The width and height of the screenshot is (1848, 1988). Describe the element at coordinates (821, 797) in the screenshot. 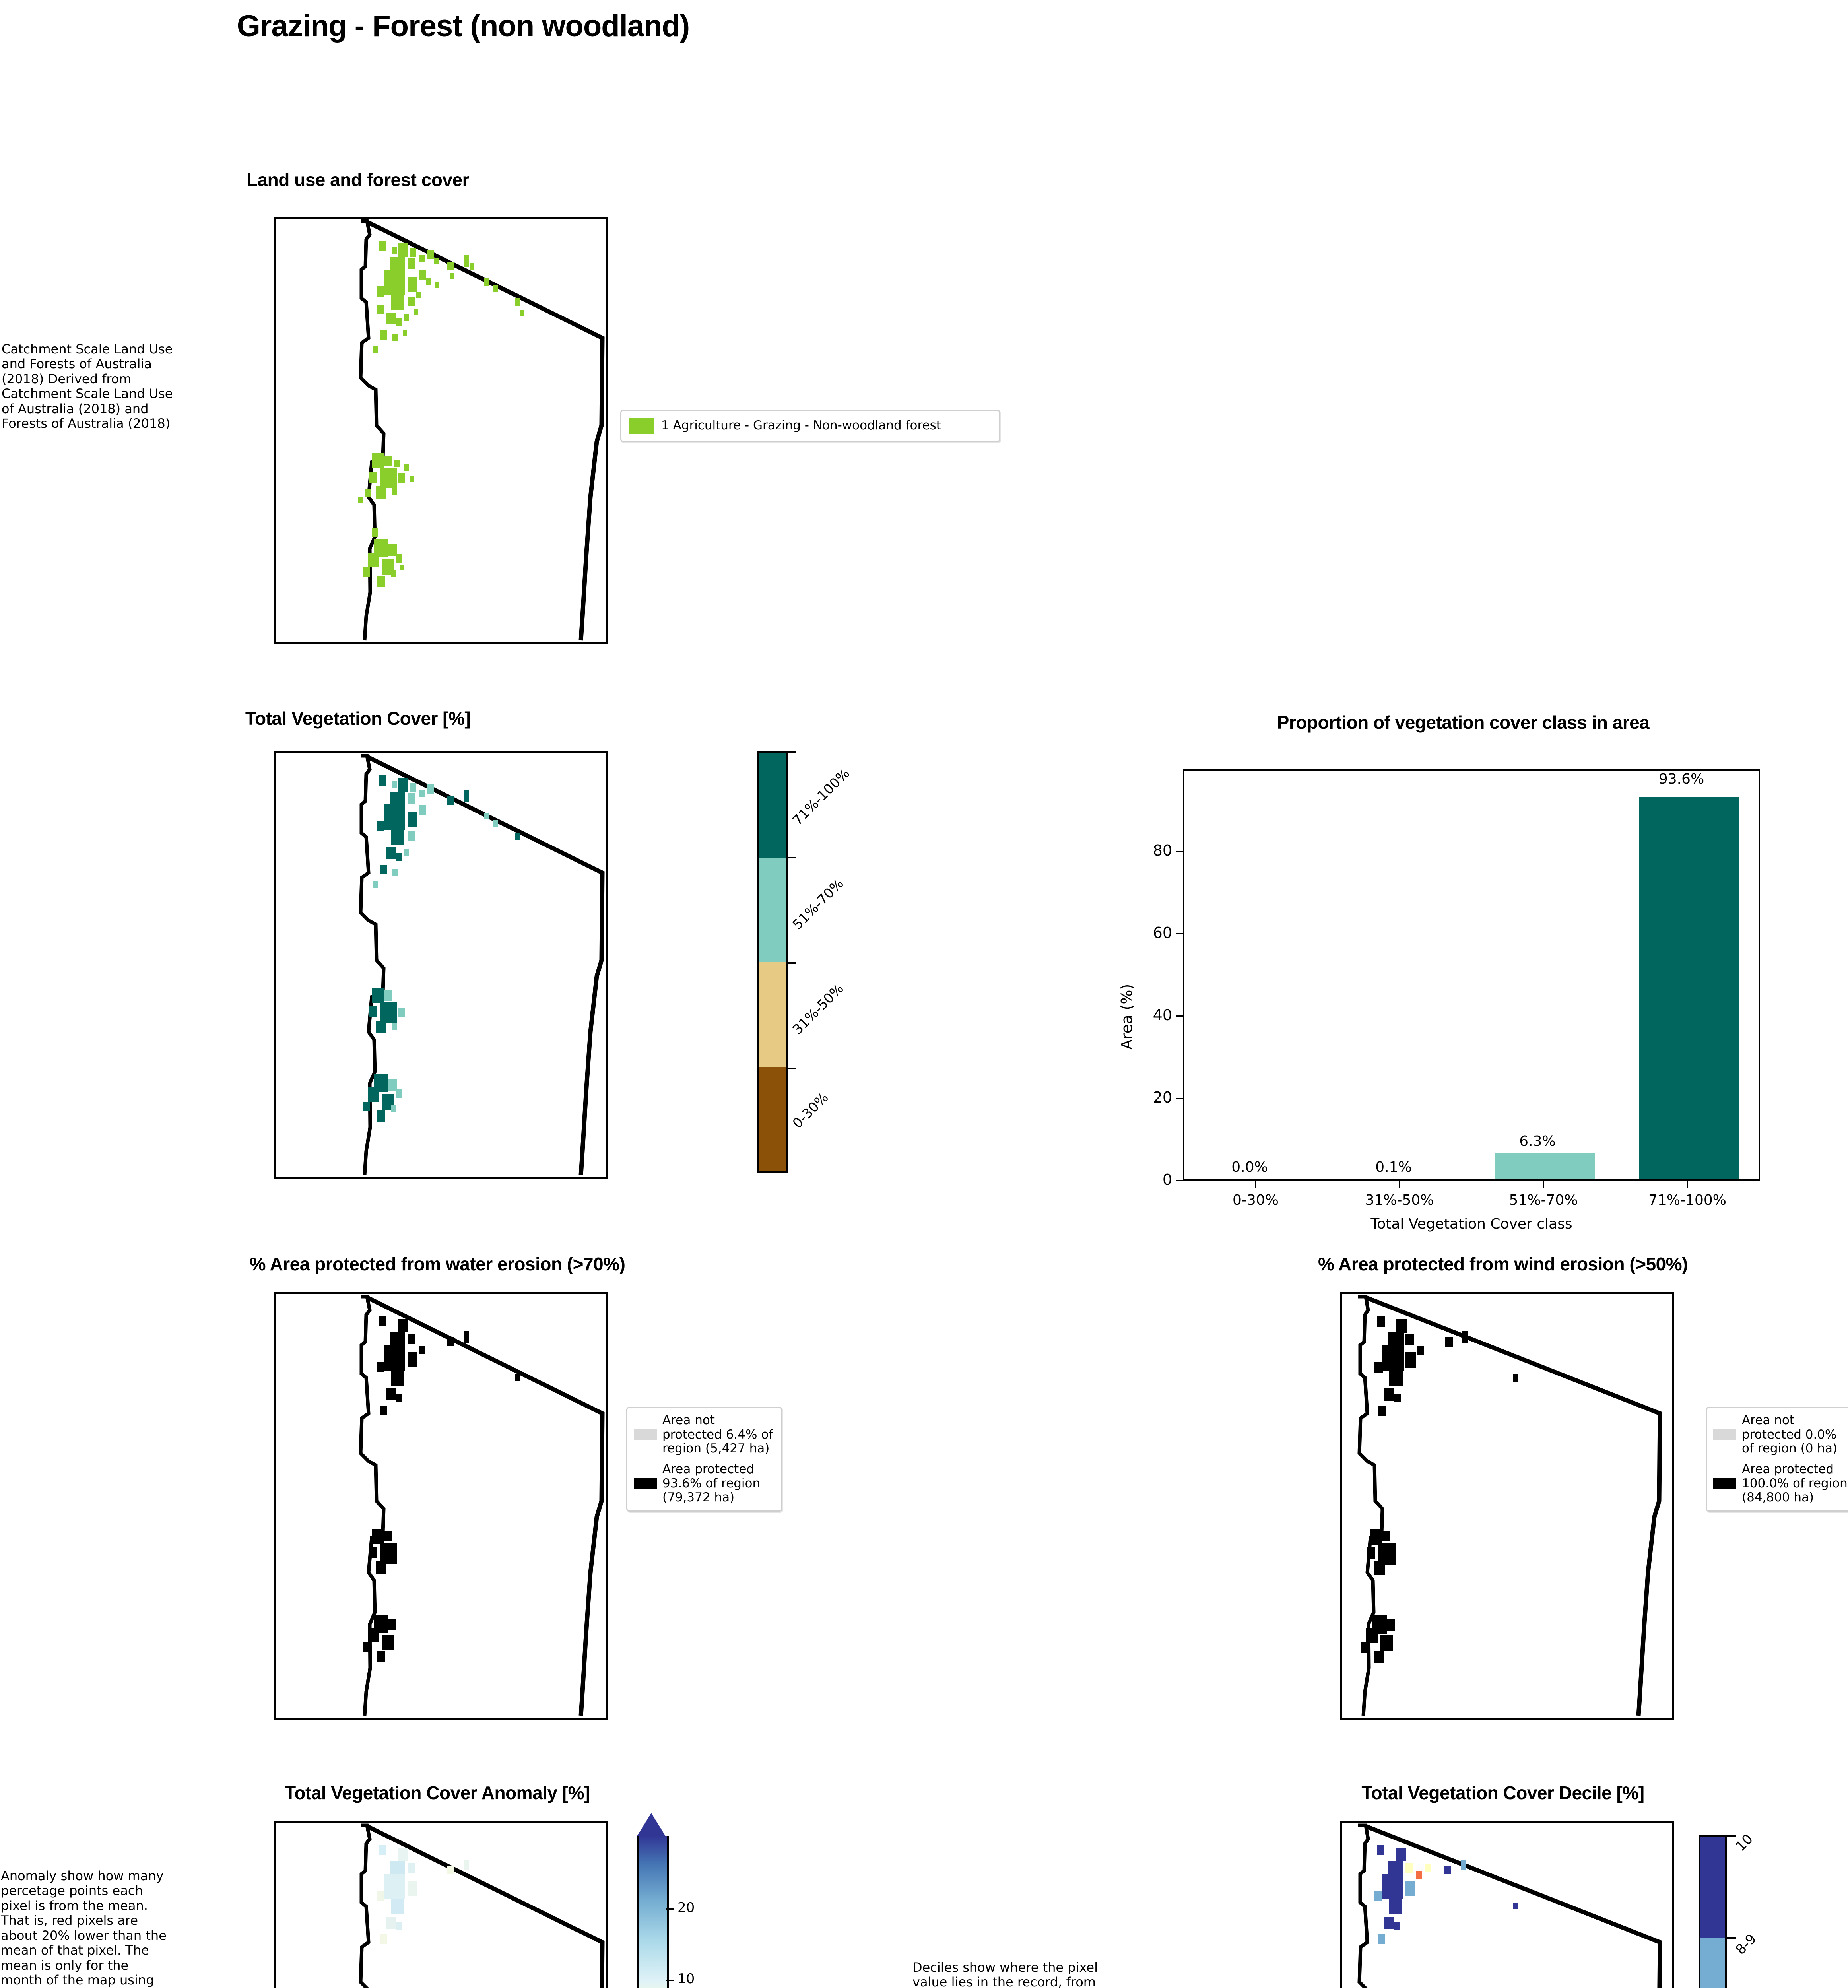

I see `colorbar-label-71-100: 71%-100%` at that location.